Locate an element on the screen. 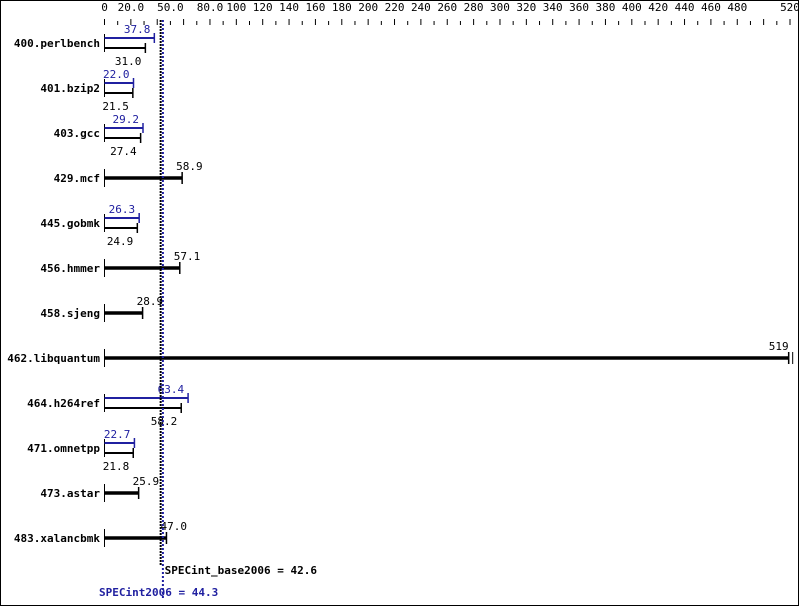 This screenshot has height=606, width=799. category-label: 464.h264ref is located at coordinates (63, 403).